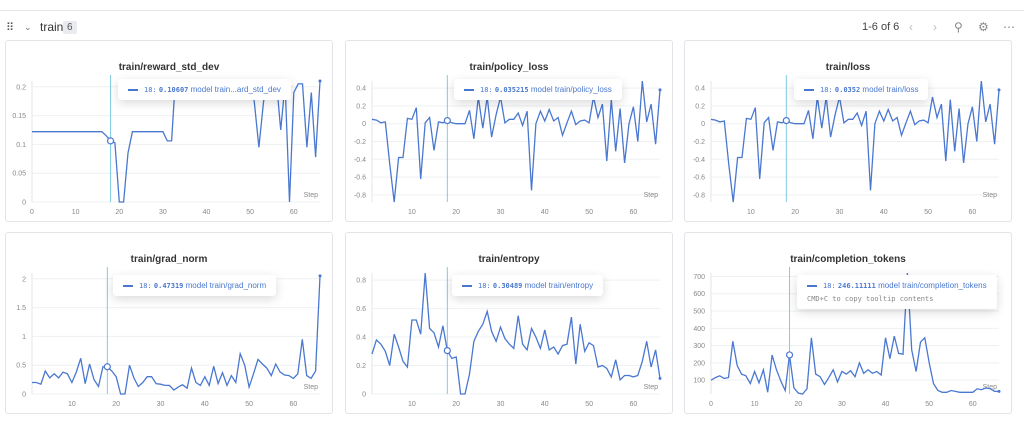 The width and height of the screenshot is (1024, 426). Describe the element at coordinates (958, 27) in the screenshot. I see `pin-icon: ⚲` at that location.